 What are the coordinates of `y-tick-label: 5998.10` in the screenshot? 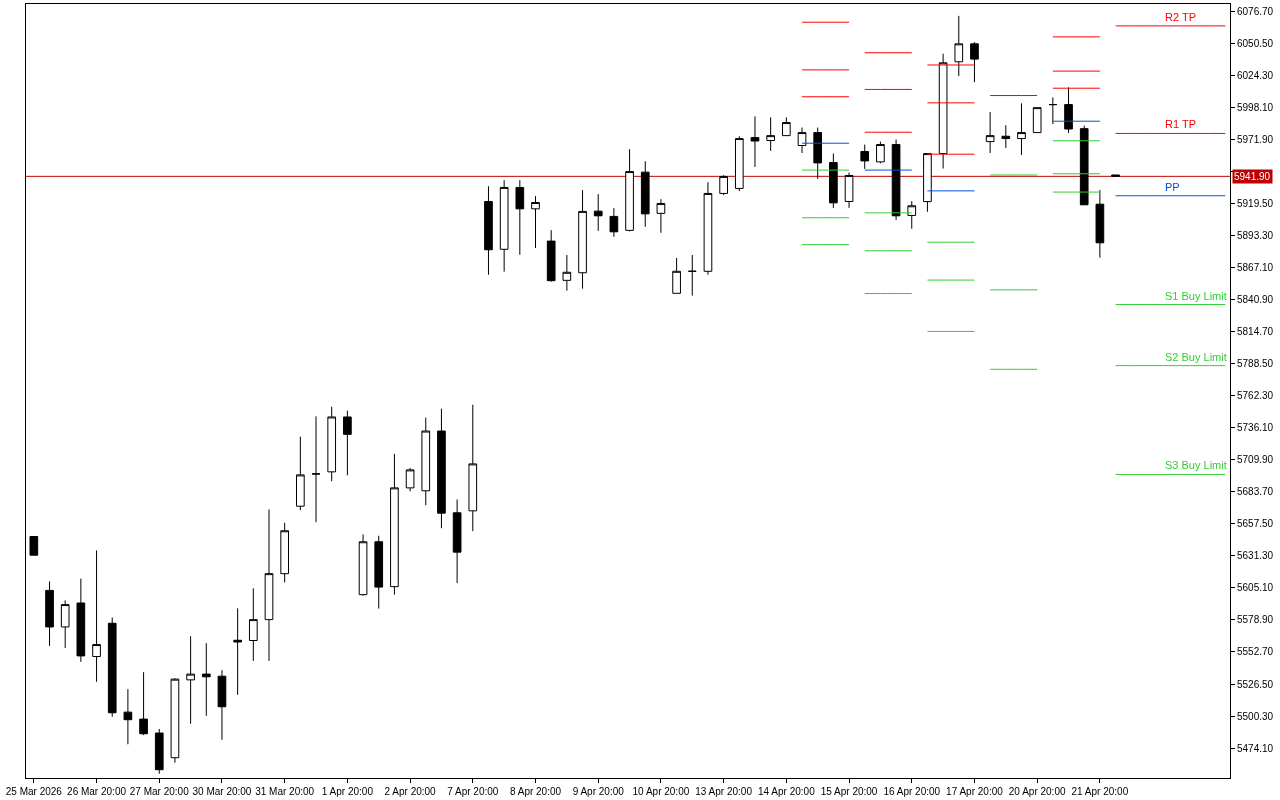 It's located at (1255, 108).